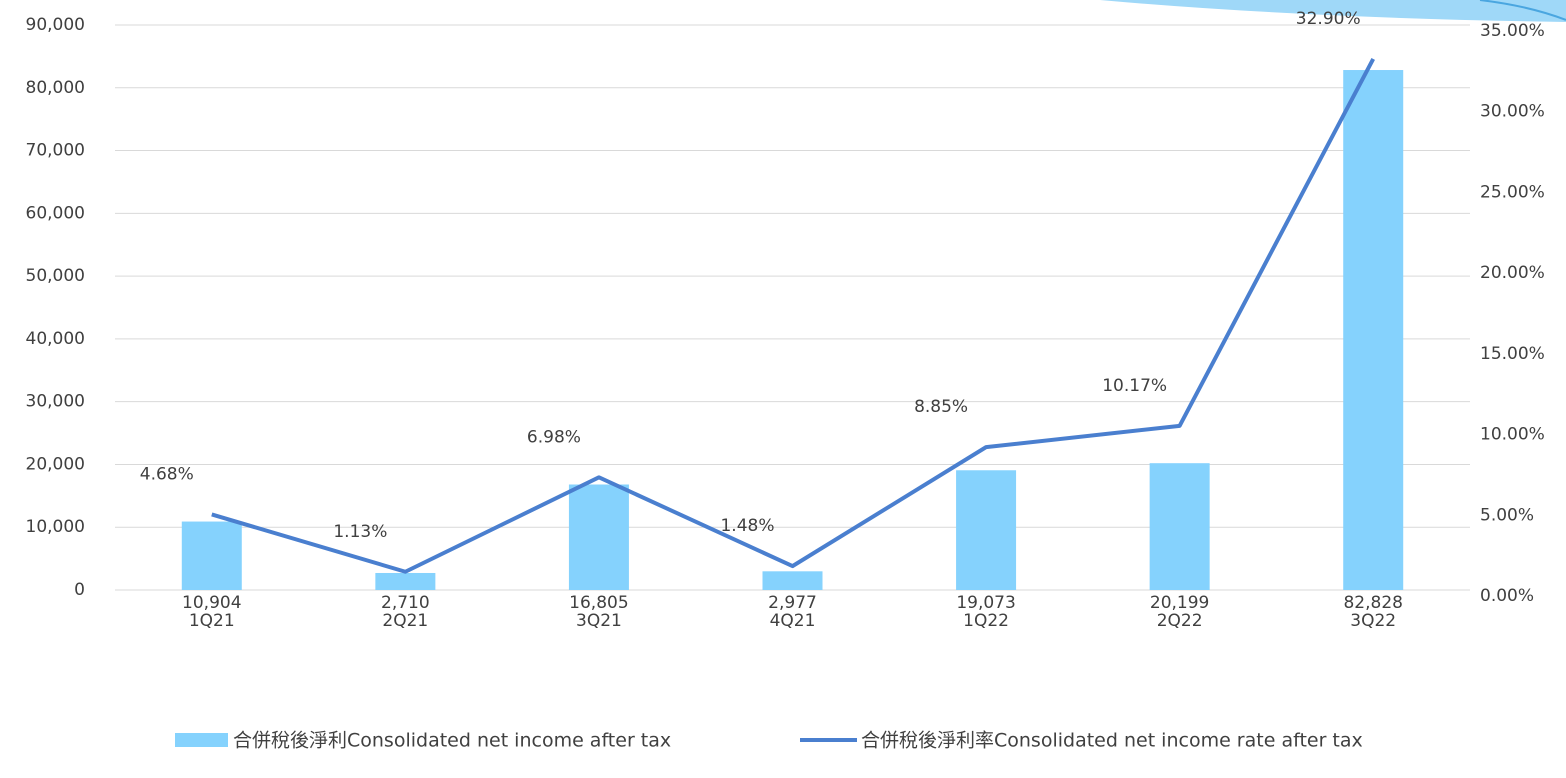 The image size is (1566, 778). Describe the element at coordinates (985, 603) in the screenshot. I see `bar-value-label: 19,073` at that location.